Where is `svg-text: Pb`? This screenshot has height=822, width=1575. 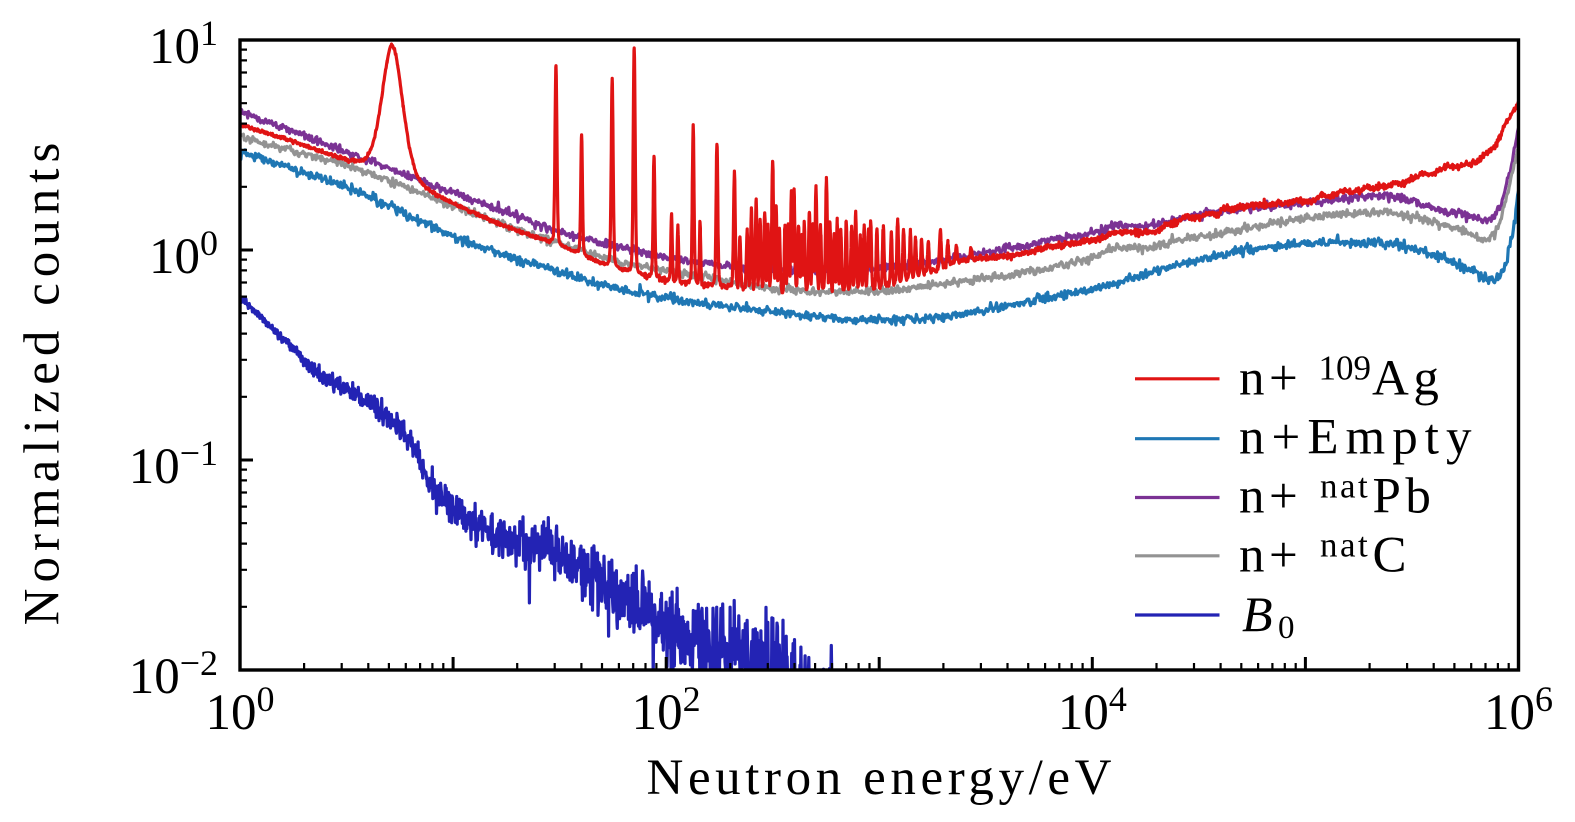 svg-text: Pb is located at coordinates (1404, 497).